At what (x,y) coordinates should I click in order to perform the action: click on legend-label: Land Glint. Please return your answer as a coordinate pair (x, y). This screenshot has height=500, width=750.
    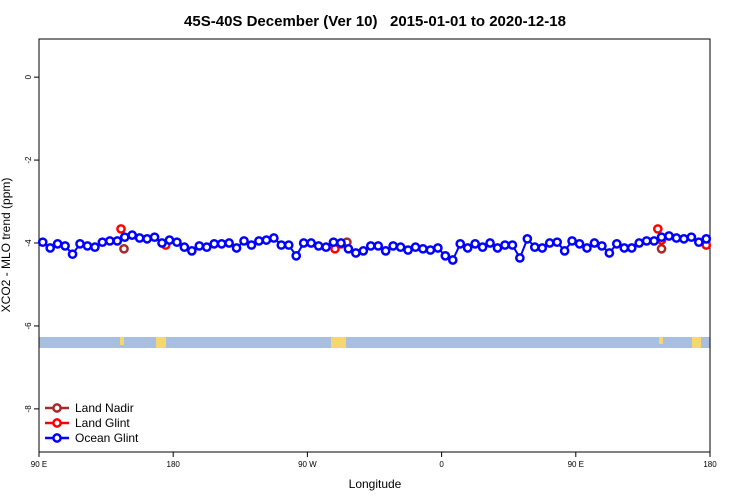
    Looking at the image, I should click on (102, 423).